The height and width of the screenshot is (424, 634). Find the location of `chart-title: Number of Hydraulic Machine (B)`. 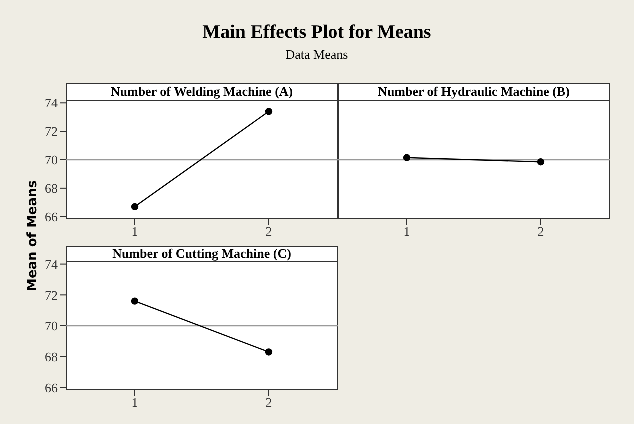

chart-title: Number of Hydraulic Machine (B) is located at coordinates (474, 91).